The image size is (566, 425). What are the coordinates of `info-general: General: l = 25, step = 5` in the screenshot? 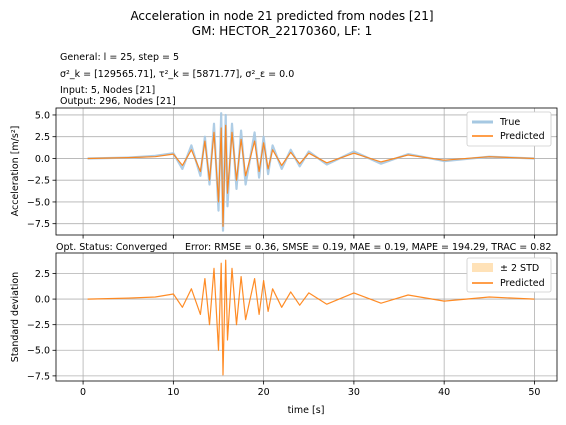 It's located at (119, 57).